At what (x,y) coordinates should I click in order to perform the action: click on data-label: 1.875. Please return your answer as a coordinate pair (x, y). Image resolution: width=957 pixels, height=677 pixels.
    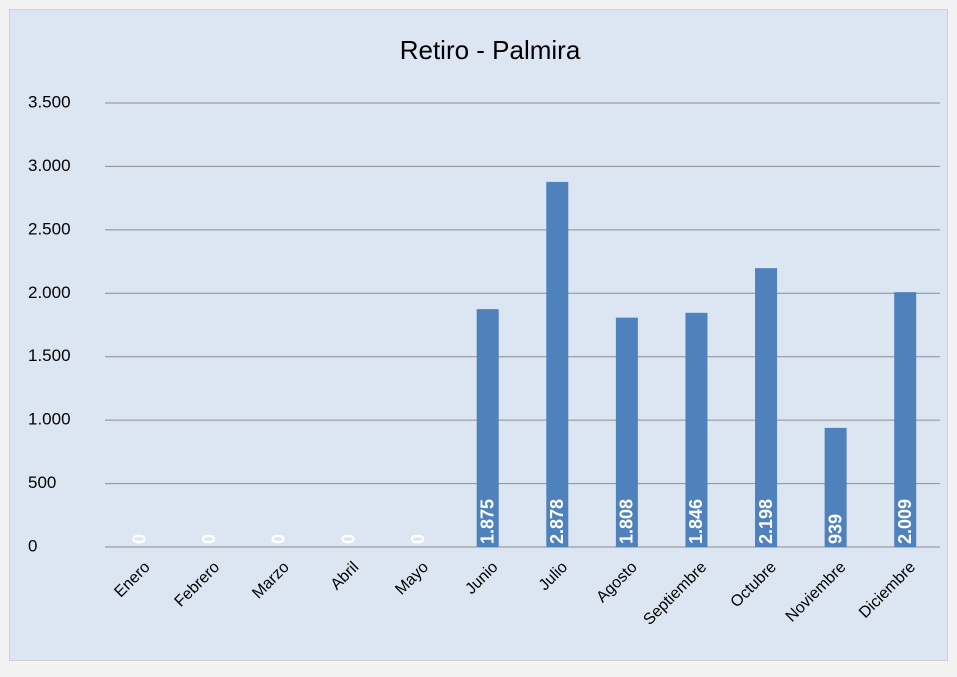
    Looking at the image, I should click on (487, 521).